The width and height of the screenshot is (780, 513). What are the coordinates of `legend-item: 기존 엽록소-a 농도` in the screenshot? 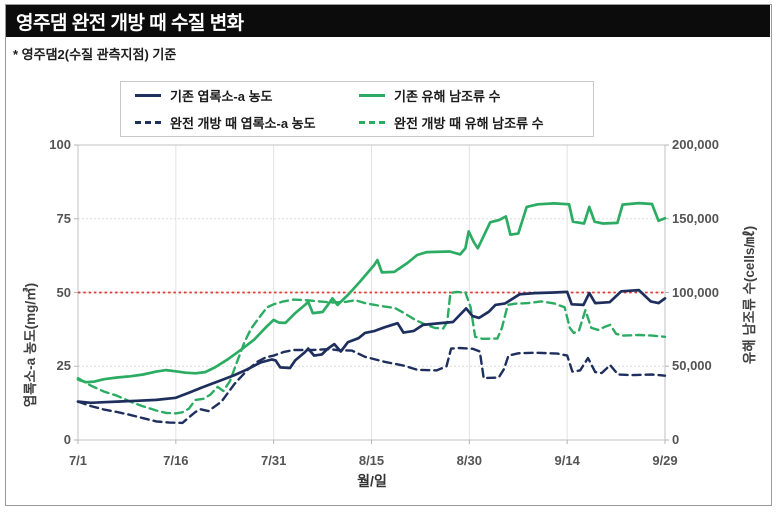 It's located at (247, 95).